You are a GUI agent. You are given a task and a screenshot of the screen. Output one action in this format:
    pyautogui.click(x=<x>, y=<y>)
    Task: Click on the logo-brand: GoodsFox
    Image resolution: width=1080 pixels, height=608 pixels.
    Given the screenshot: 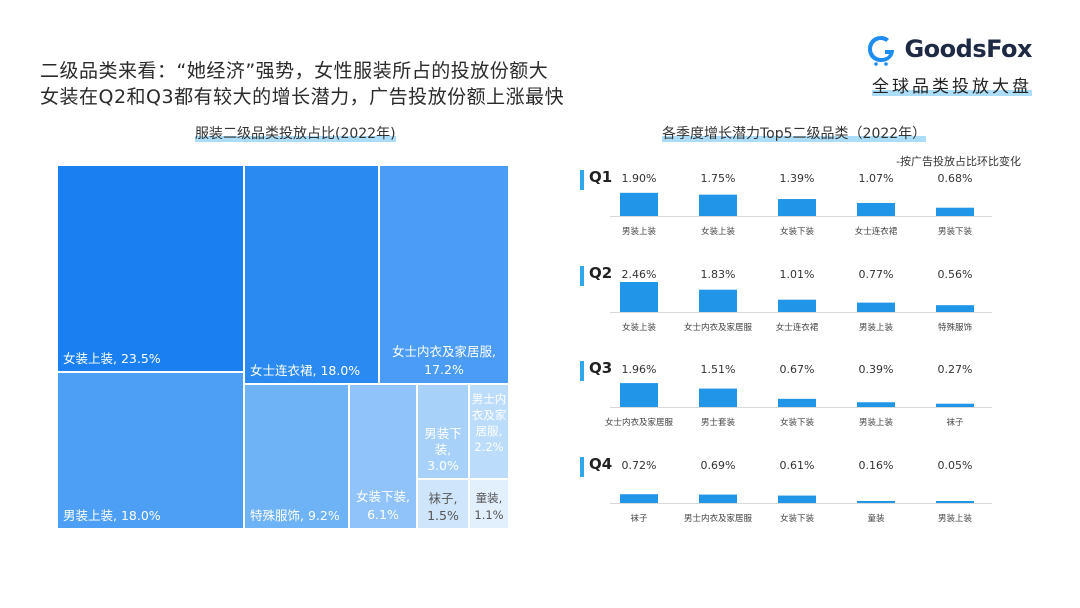 What is the action you would take?
    pyautogui.click(x=968, y=49)
    